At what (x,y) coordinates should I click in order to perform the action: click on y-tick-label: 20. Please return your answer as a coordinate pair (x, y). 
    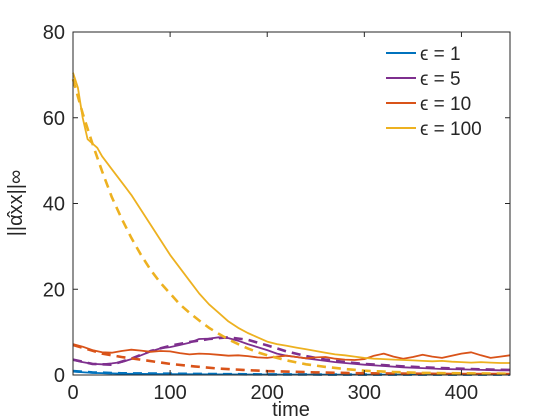
    Looking at the image, I should click on (54, 290).